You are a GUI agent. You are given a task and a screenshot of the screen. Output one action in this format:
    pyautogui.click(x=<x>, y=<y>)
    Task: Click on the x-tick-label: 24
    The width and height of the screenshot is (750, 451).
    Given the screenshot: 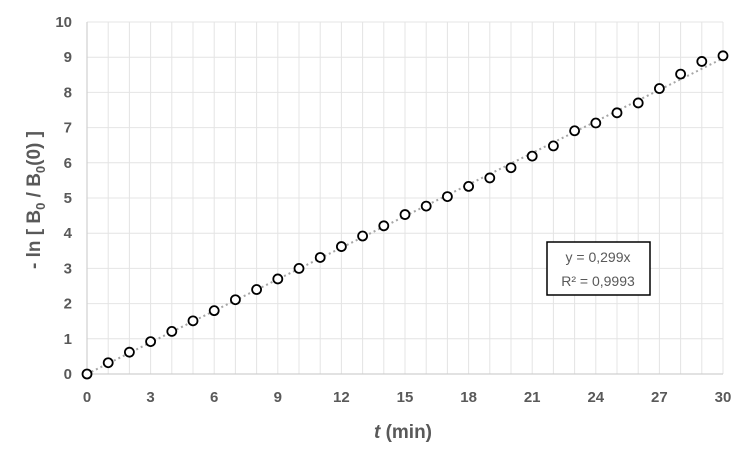 What is the action you would take?
    pyautogui.click(x=595, y=397)
    